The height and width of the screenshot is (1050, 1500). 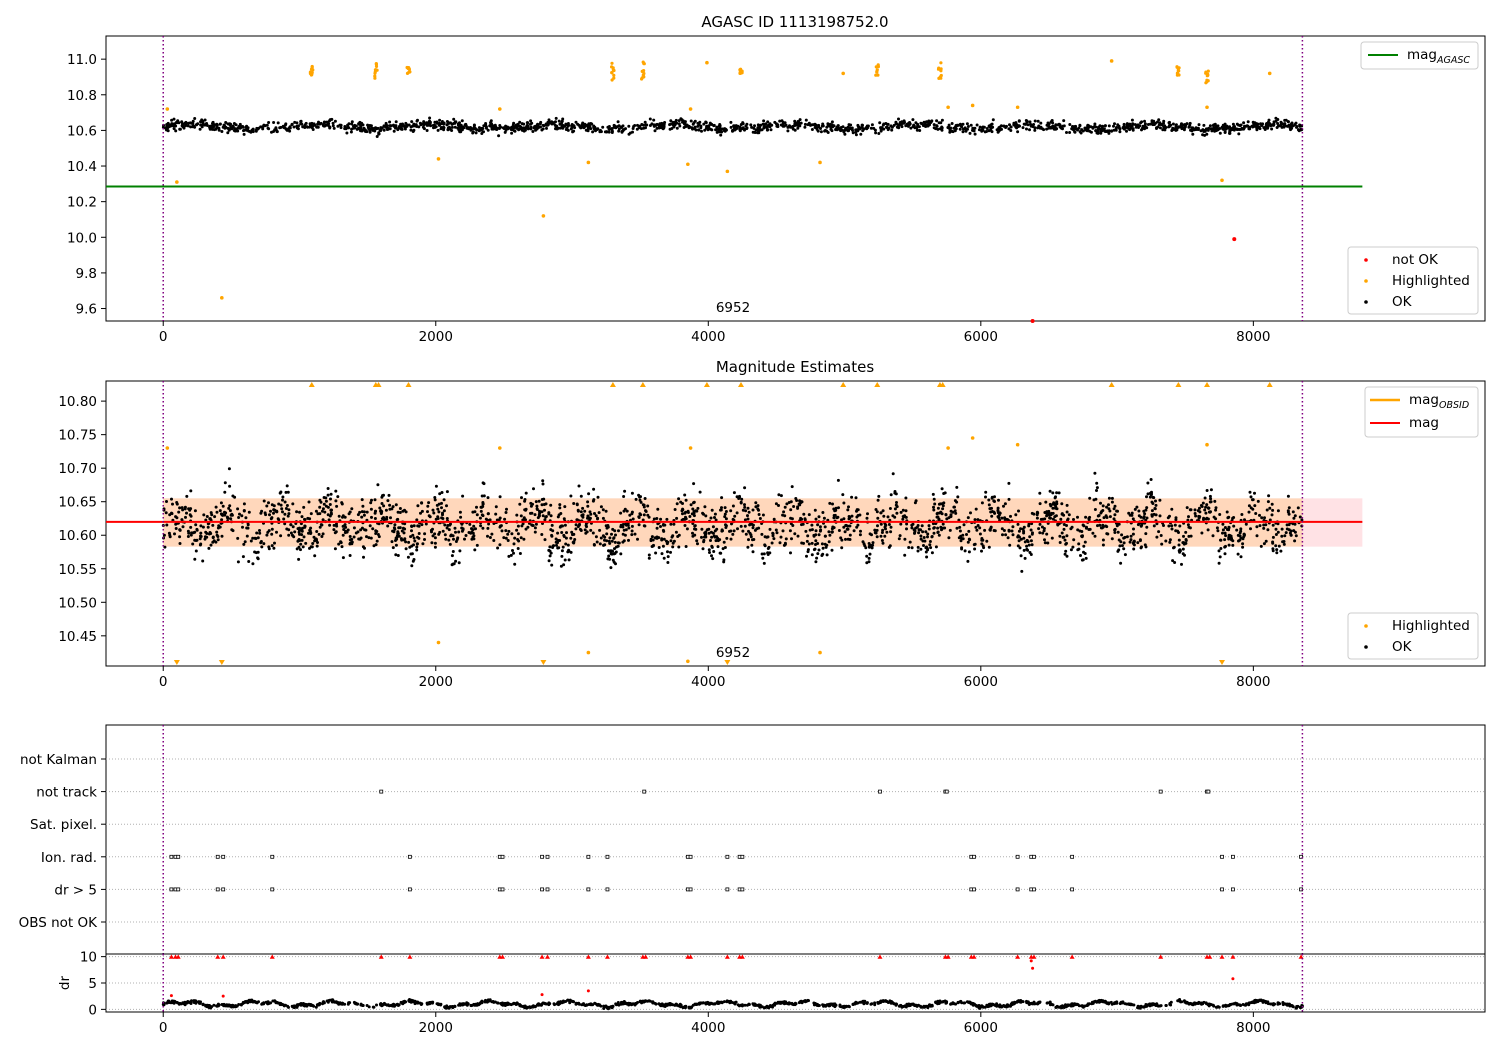 What do you see at coordinates (436, 337) in the screenshot?
I see `x-tick-label: 2000` at bounding box center [436, 337].